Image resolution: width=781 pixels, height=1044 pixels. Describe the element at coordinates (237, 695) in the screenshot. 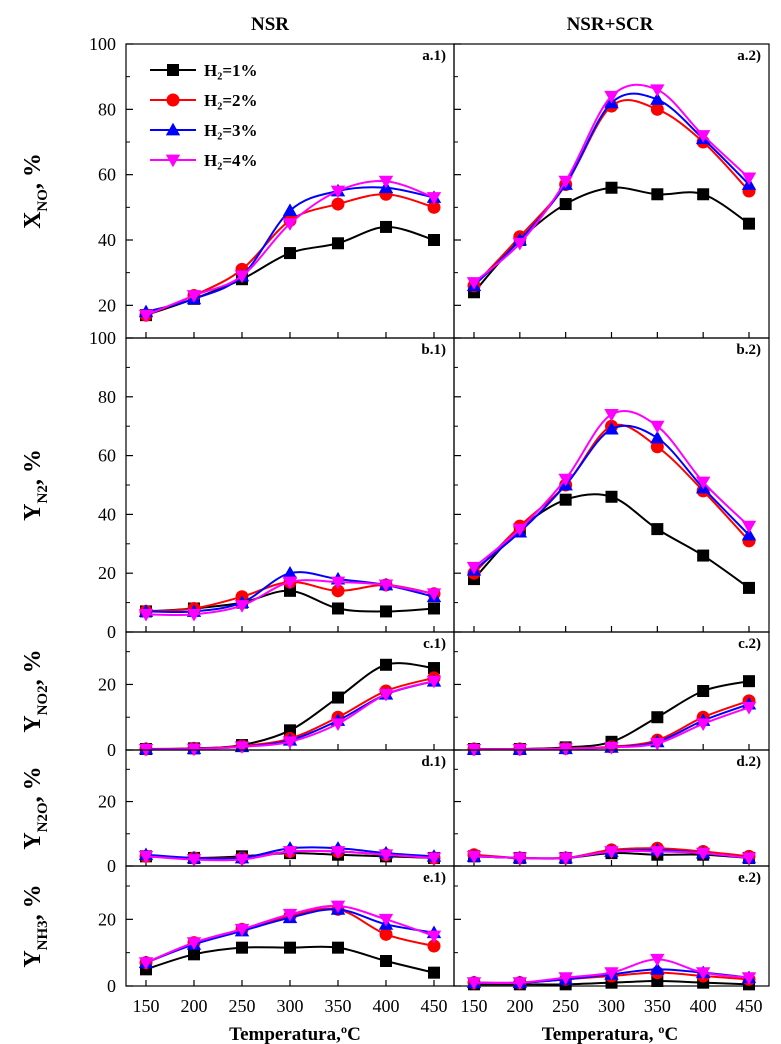

I see `panel-c1: 0 20 c.1) YNO2, %` at that location.